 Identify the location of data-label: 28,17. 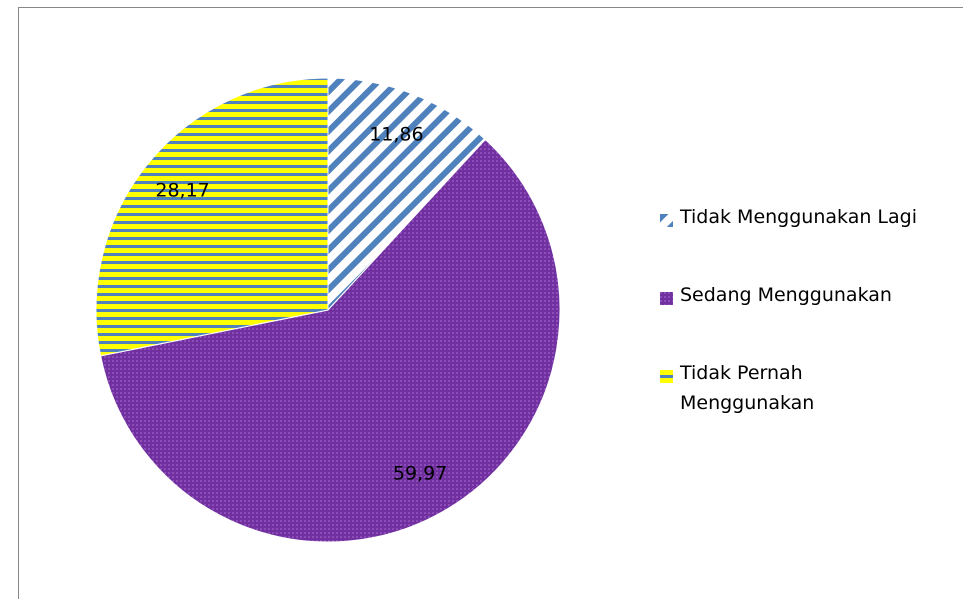
(182, 190).